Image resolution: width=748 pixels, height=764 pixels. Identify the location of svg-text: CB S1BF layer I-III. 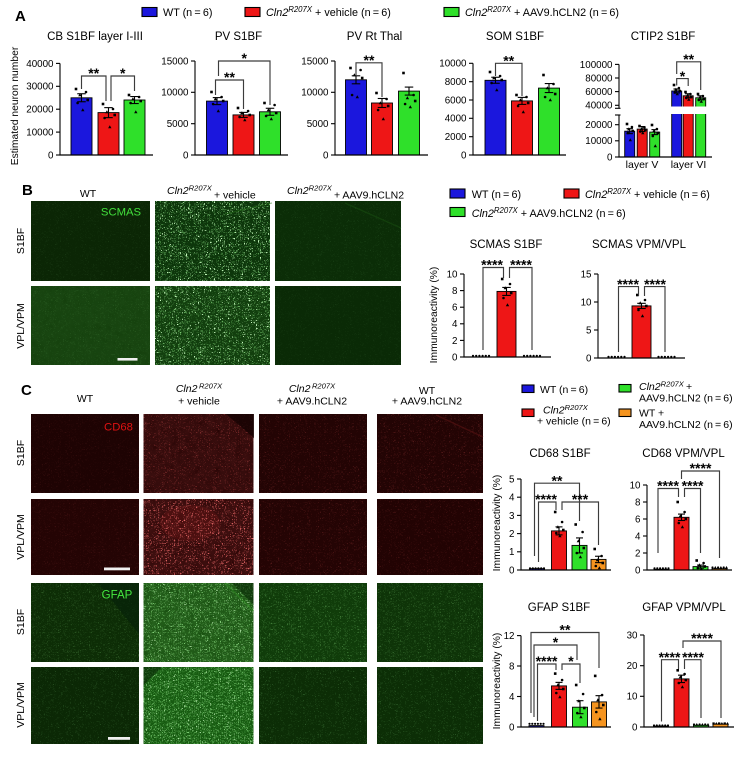
(95, 37).